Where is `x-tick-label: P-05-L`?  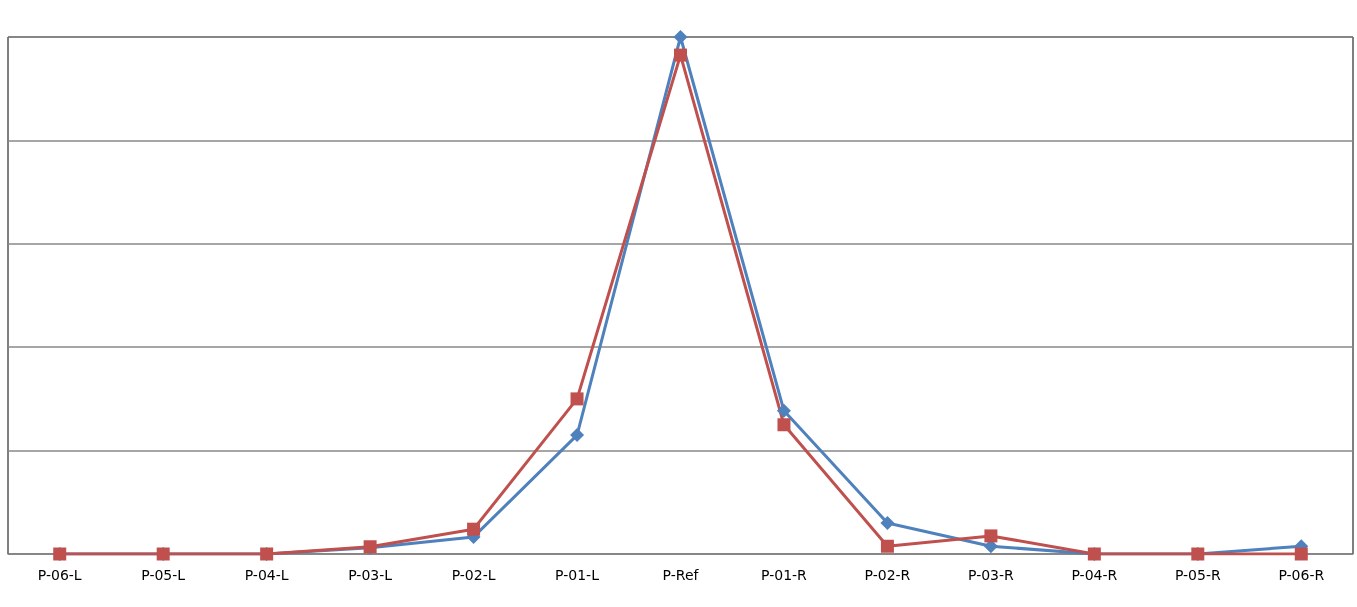 x-tick-label: P-05-L is located at coordinates (163, 575).